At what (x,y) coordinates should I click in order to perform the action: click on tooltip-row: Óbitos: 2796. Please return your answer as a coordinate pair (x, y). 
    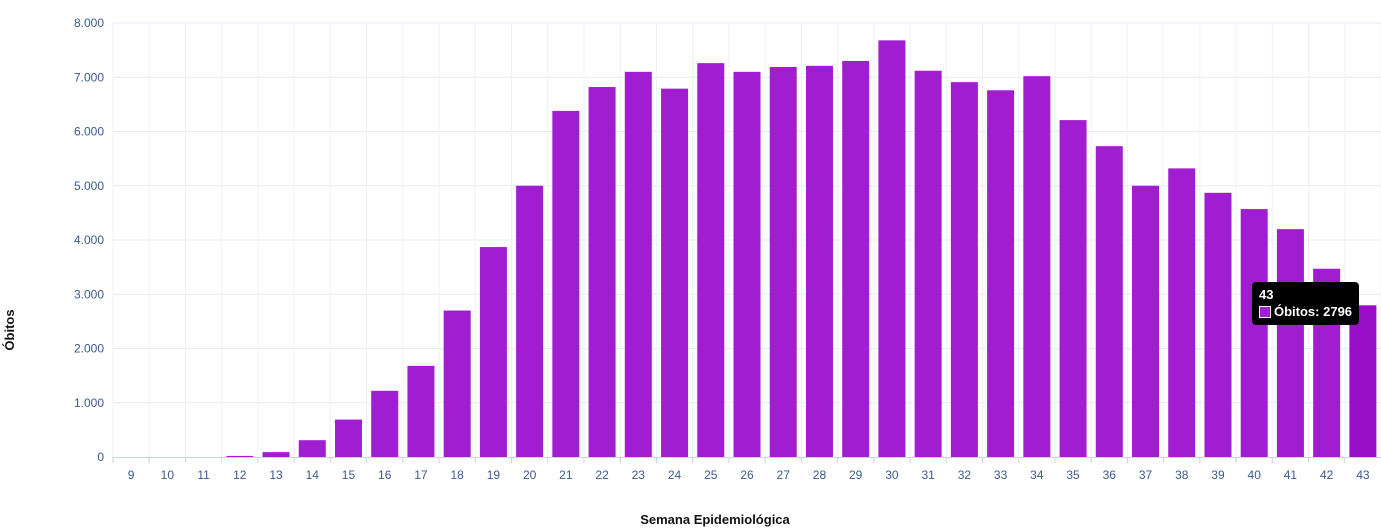
    Looking at the image, I should click on (1305, 311).